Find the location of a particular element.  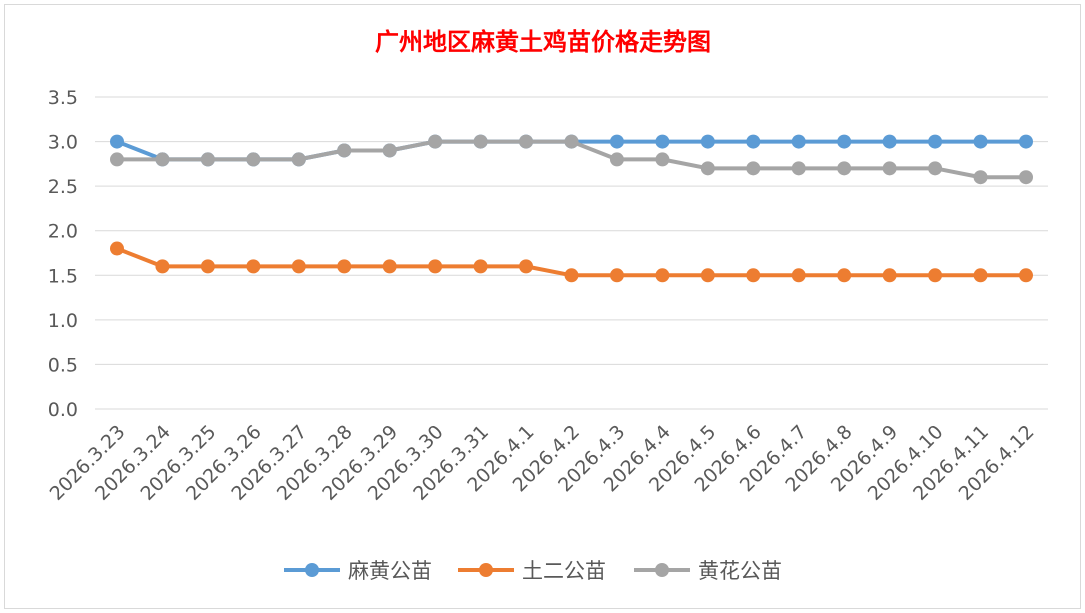

legend-item: 土二公苗 is located at coordinates (532, 571).